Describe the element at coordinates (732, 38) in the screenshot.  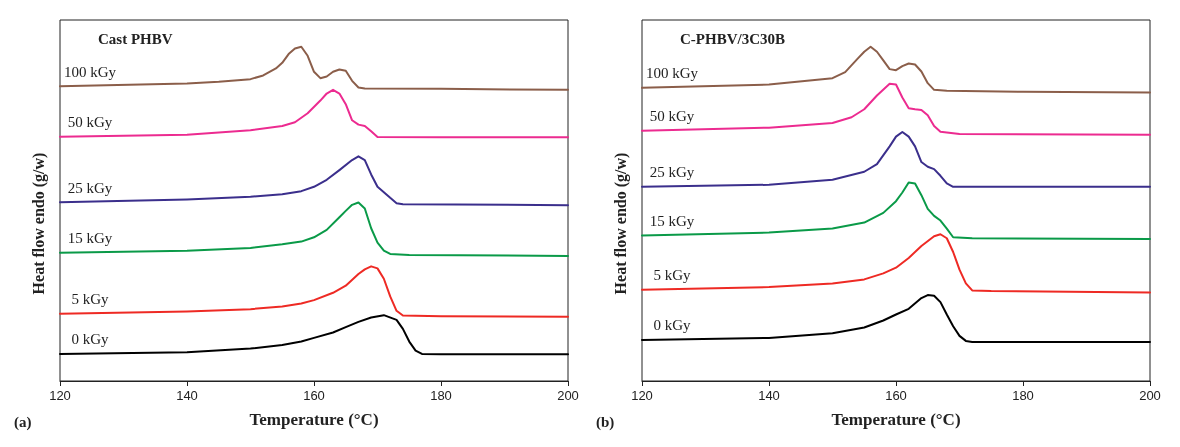
I see `chart-title: C-PHBV/3C30B` at that location.